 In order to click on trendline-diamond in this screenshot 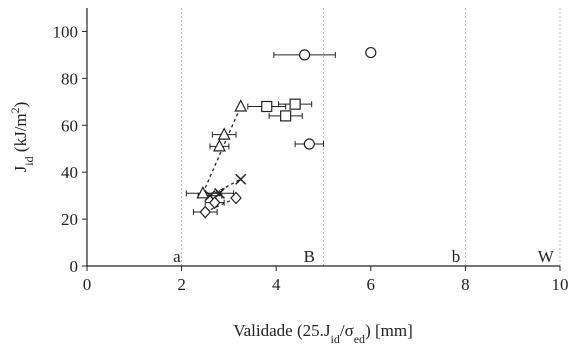, I will do `click(220, 205)`.